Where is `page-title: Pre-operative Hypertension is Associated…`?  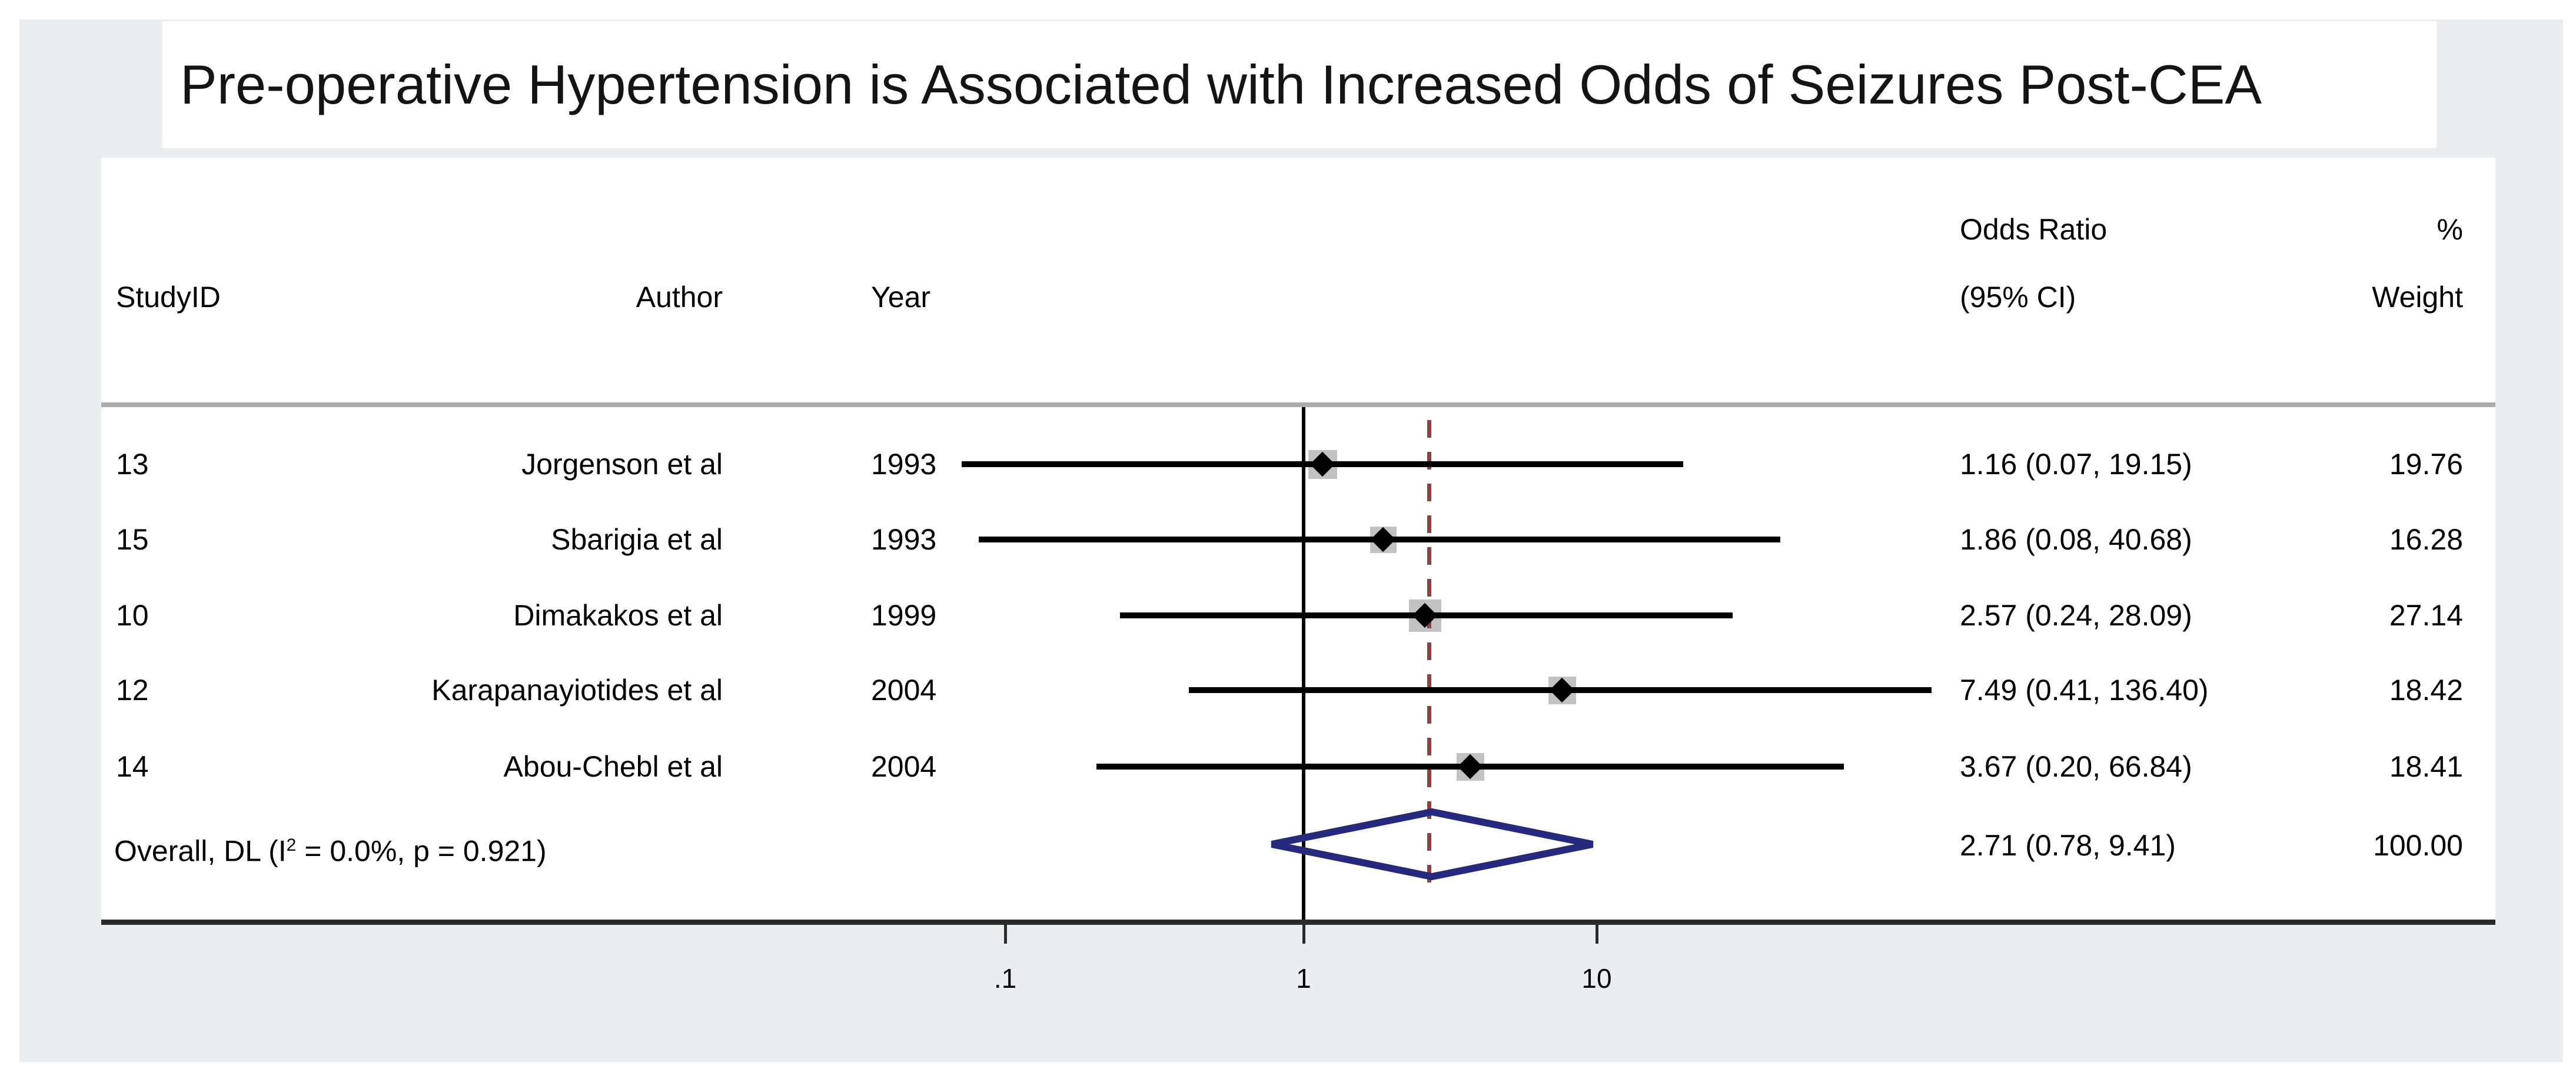
page-title: Pre-operative Hypertension is Associated… is located at coordinates (1221, 84).